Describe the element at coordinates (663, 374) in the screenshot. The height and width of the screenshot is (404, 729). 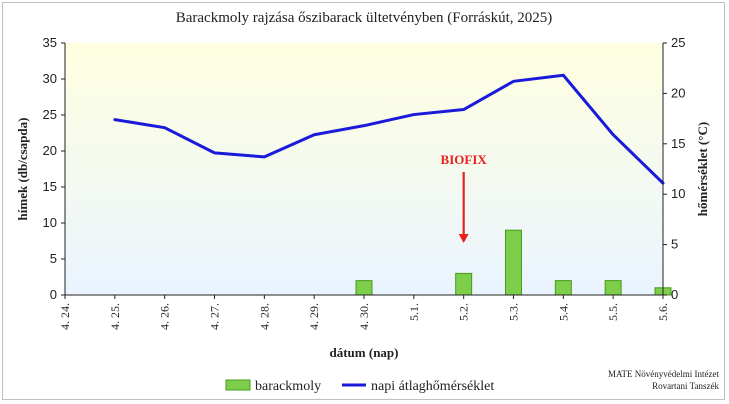
I see `credit-line-1: MATE Növényvédelmi Intézet` at that location.